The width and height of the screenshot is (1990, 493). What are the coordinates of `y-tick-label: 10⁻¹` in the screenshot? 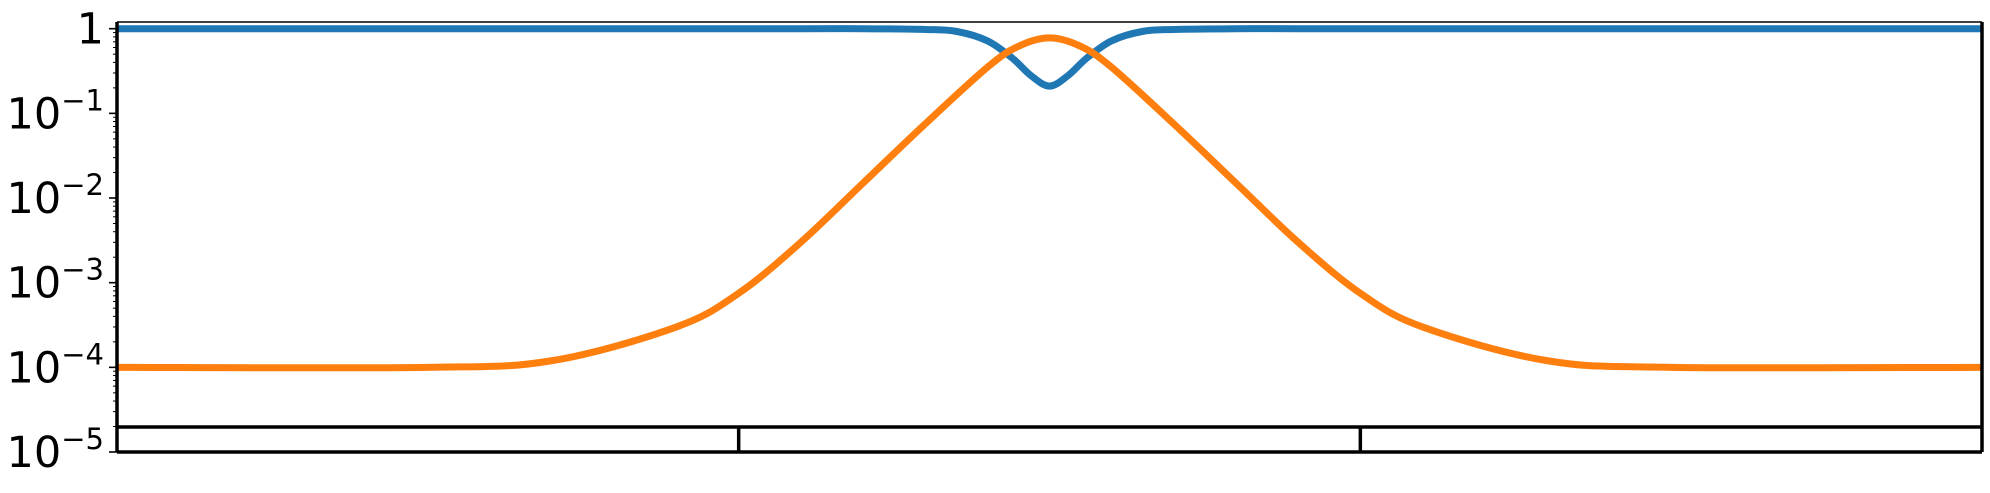 It's located at (55, 111).